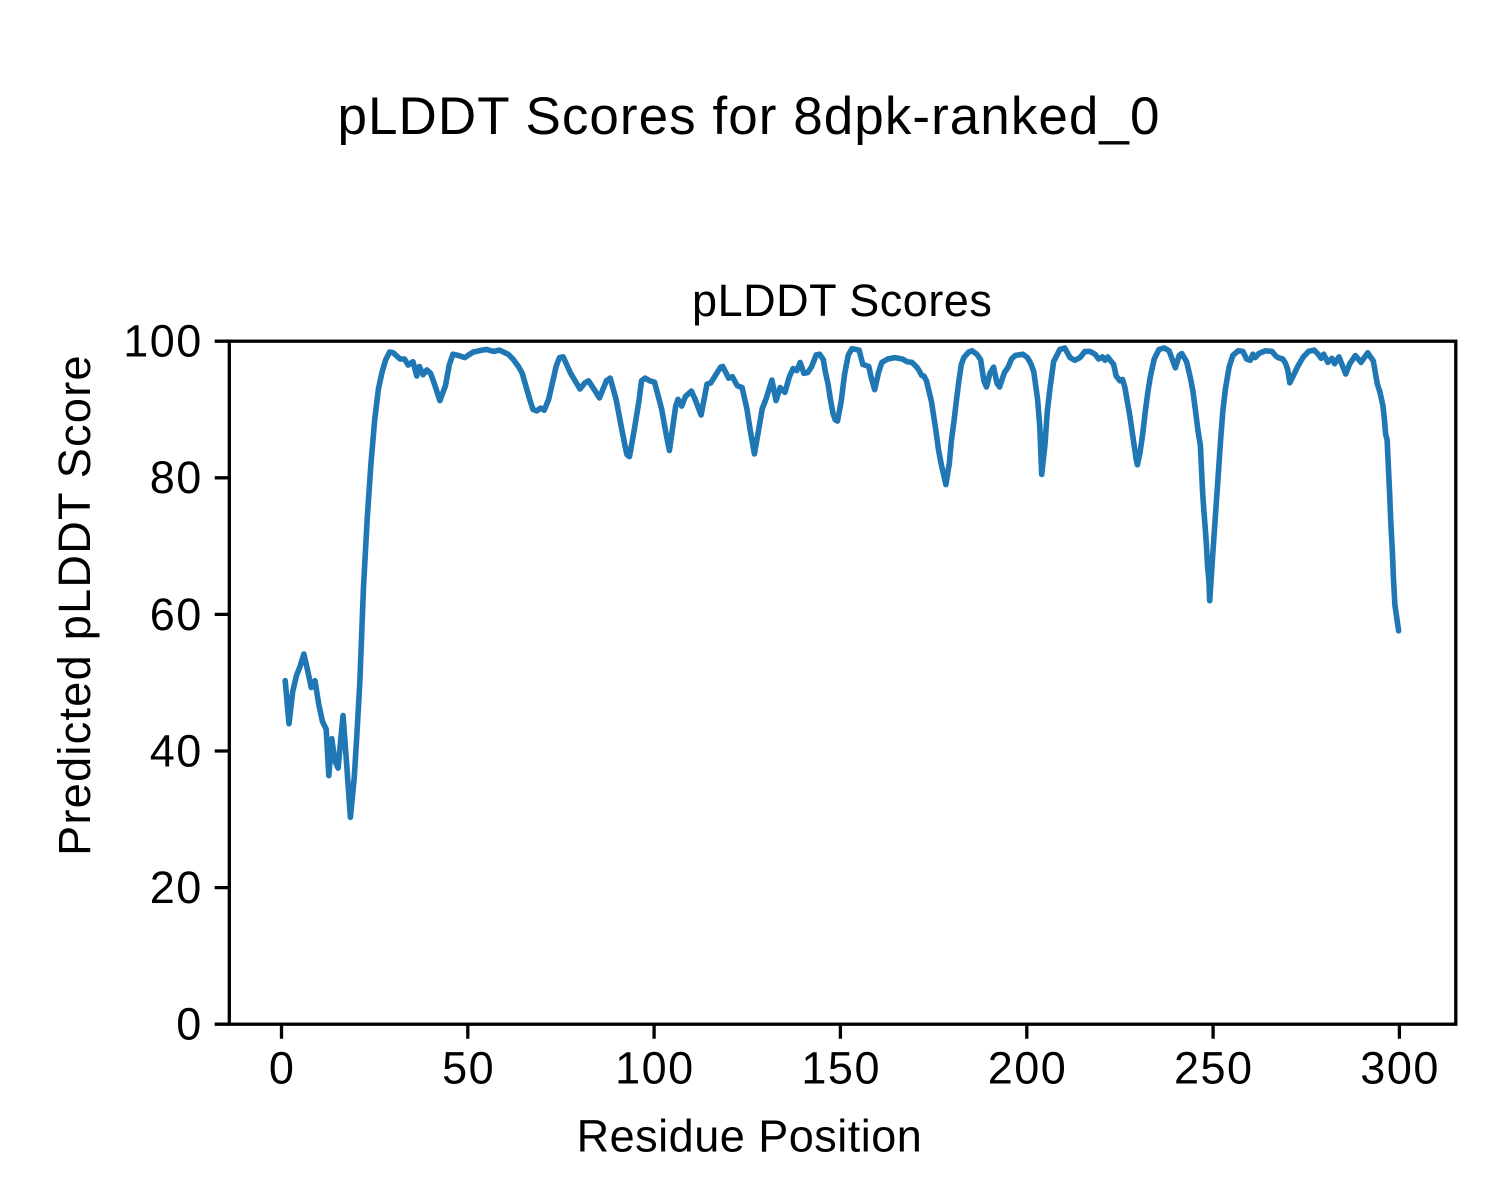  What do you see at coordinates (1214, 1068) in the screenshot?
I see `svg-text: 250` at bounding box center [1214, 1068].